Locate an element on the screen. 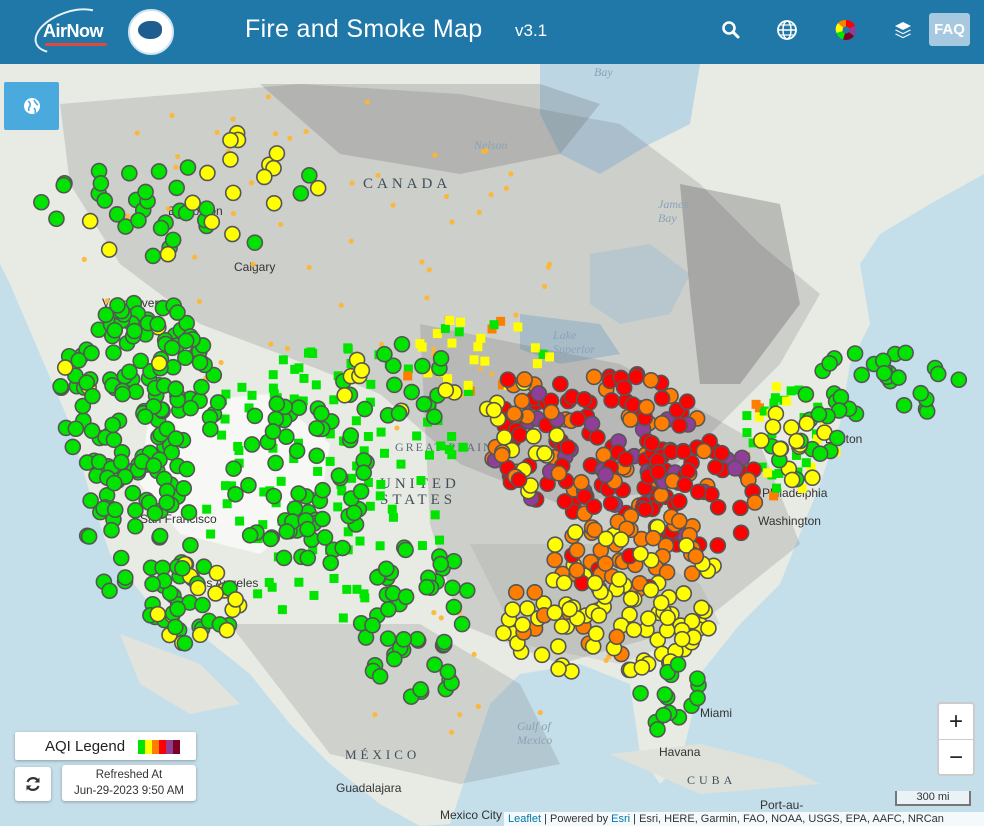 The width and height of the screenshot is (984, 826). esri-link: Esri is located at coordinates (621, 819).